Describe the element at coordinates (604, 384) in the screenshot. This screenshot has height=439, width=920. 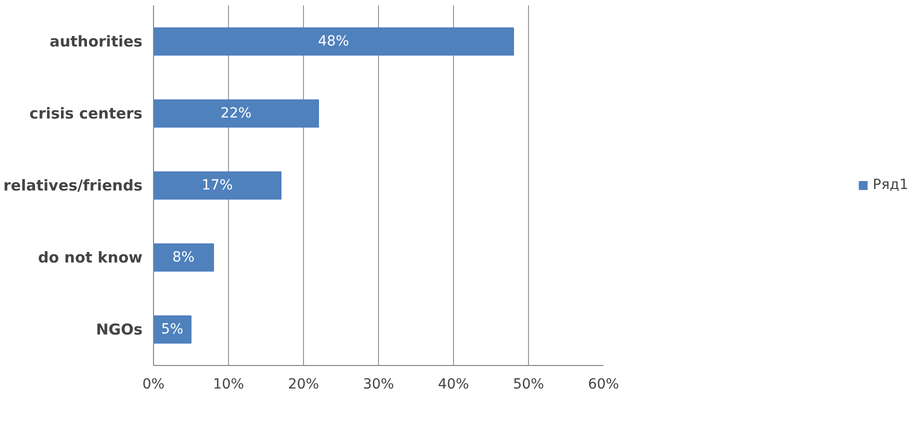
I see `x-tick-label: 60%` at that location.